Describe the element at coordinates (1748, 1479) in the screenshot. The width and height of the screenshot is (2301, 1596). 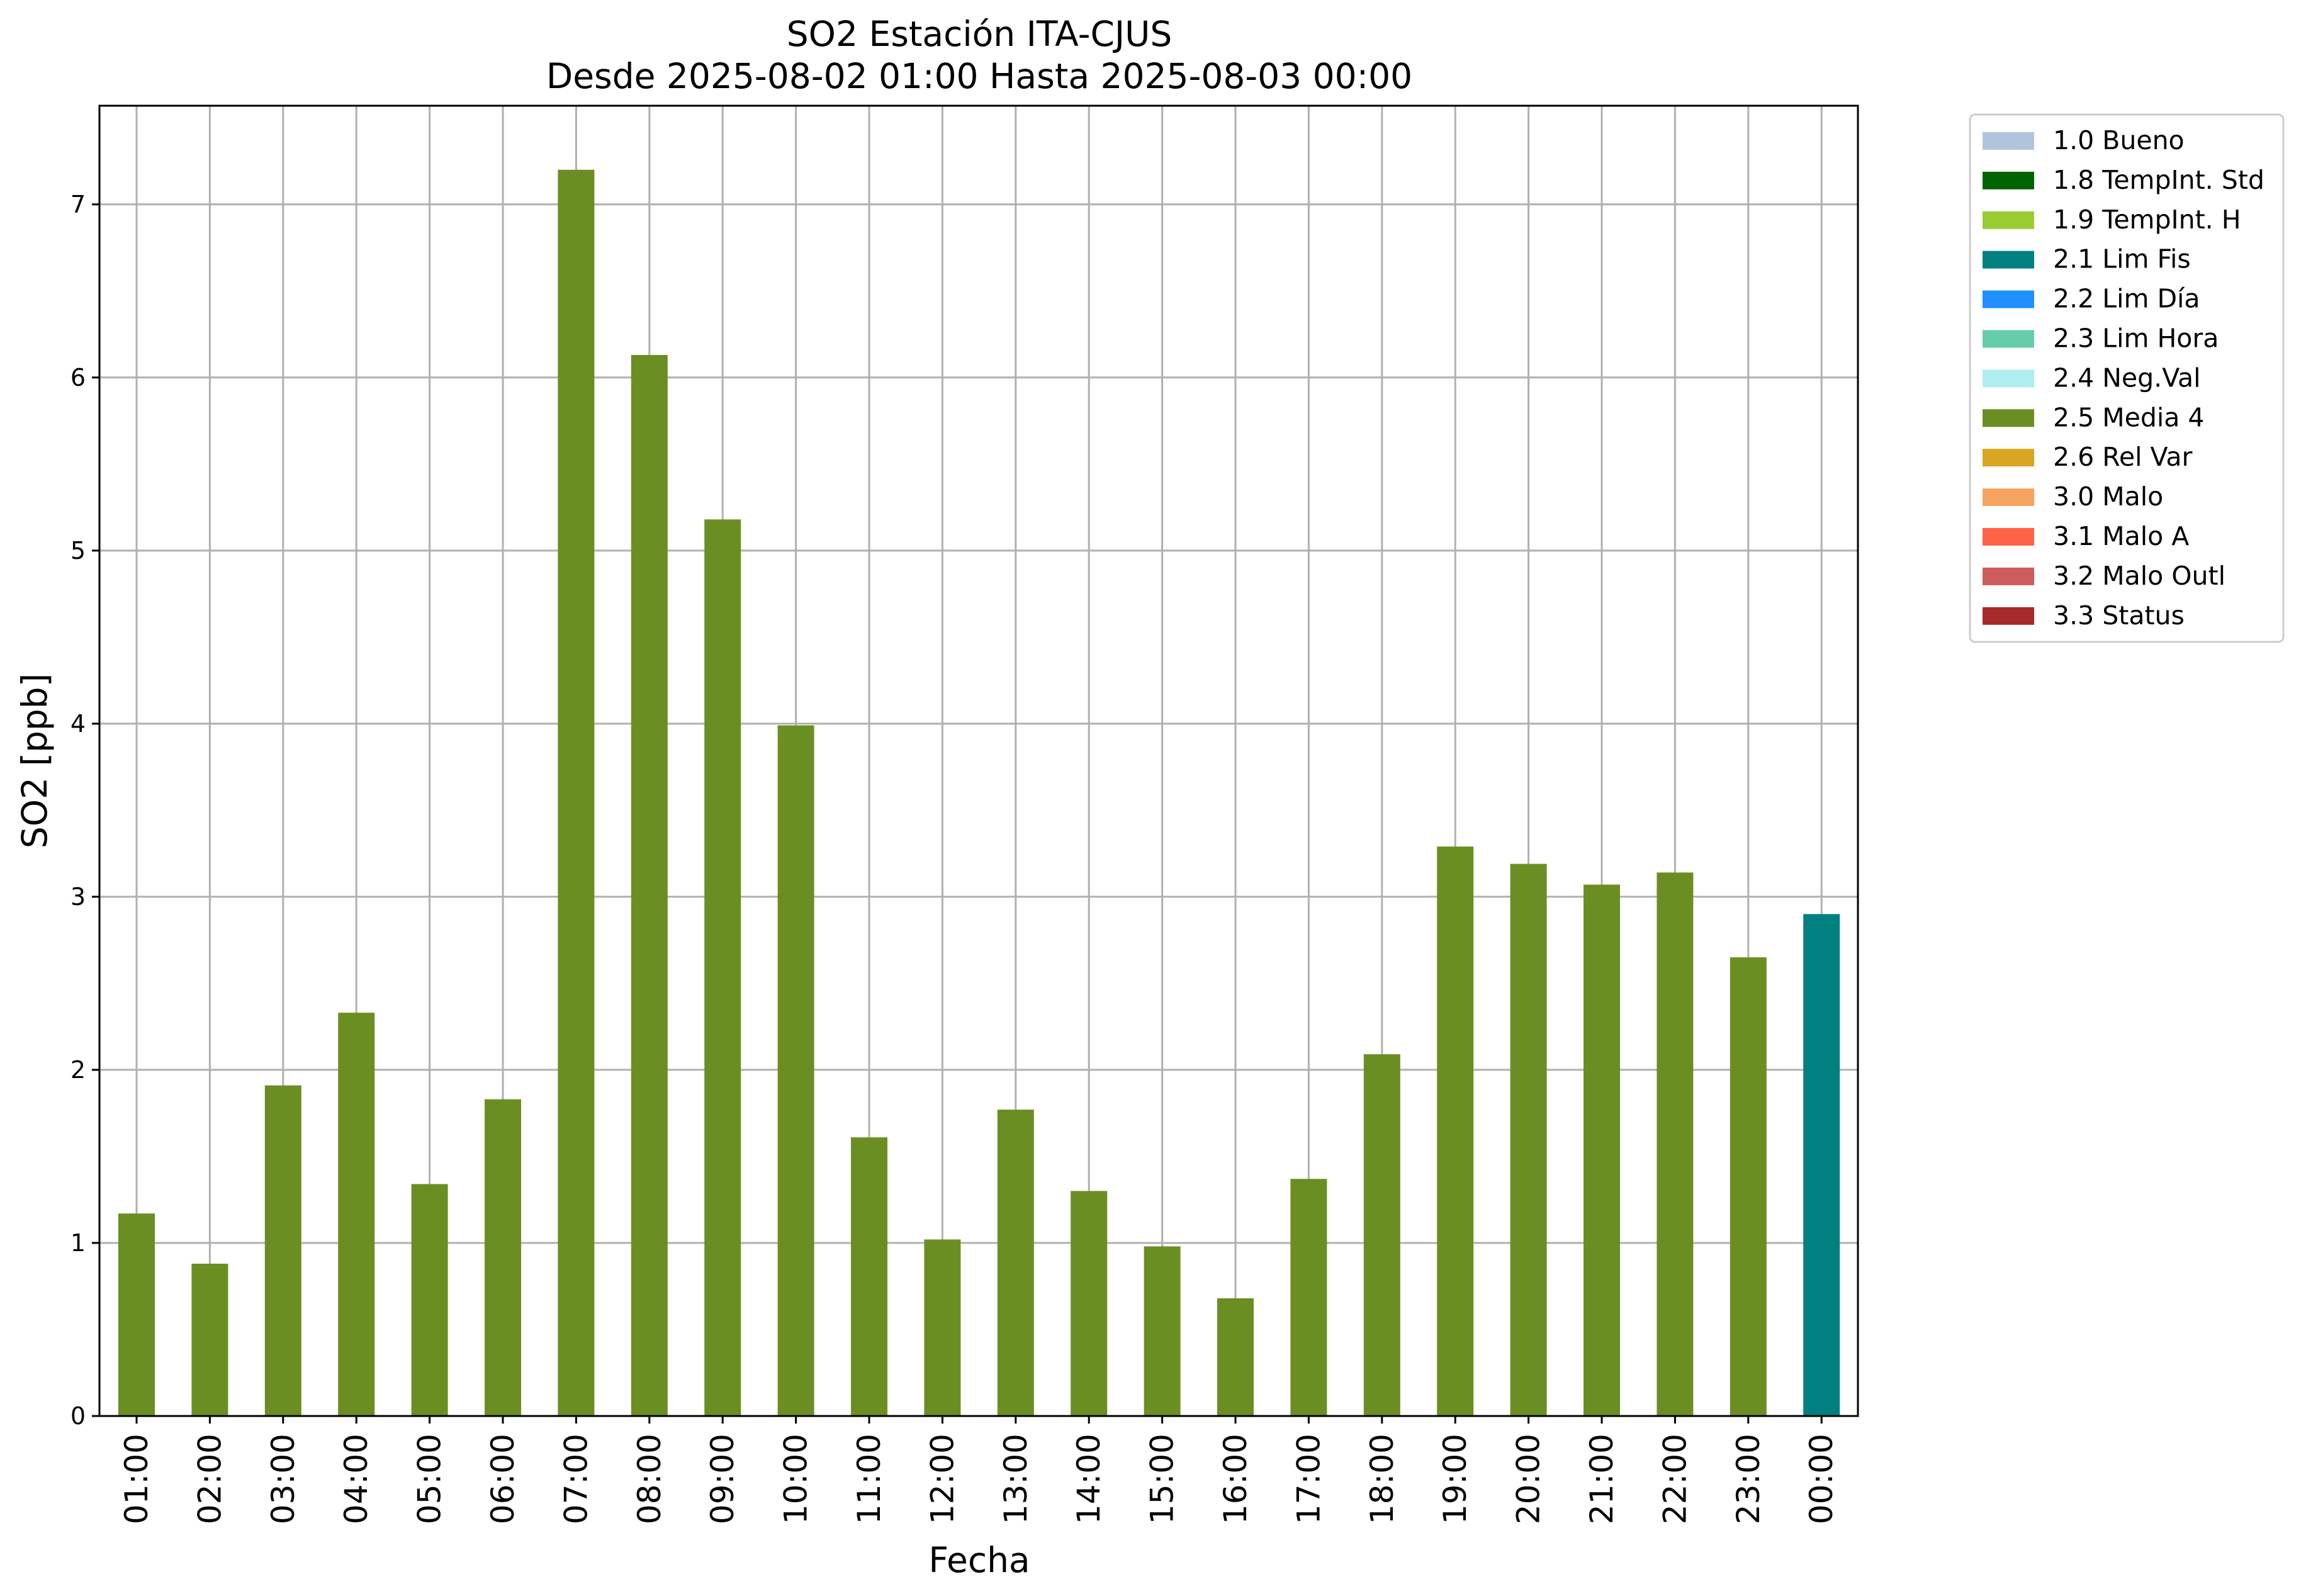
I see `x-tick-label: 23:00` at that location.